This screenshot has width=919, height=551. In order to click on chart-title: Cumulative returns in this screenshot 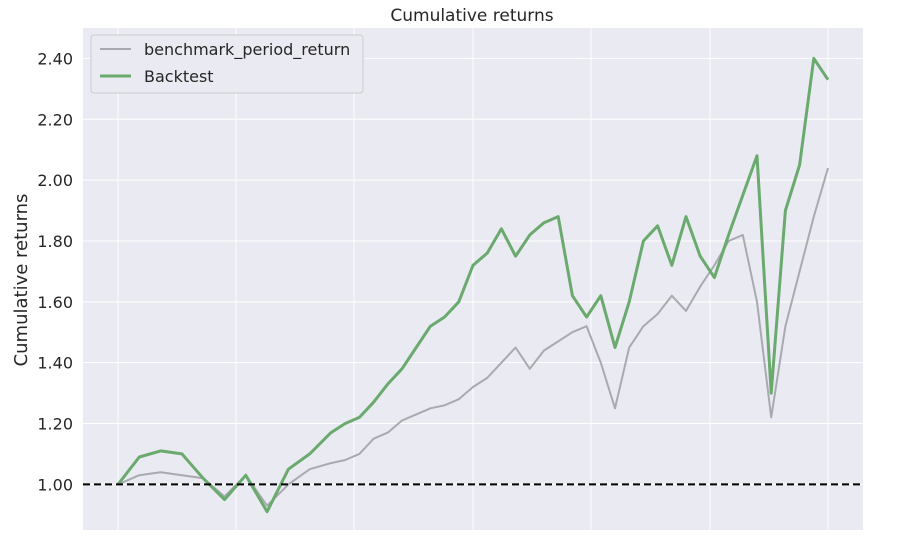, I will do `click(471, 16)`.